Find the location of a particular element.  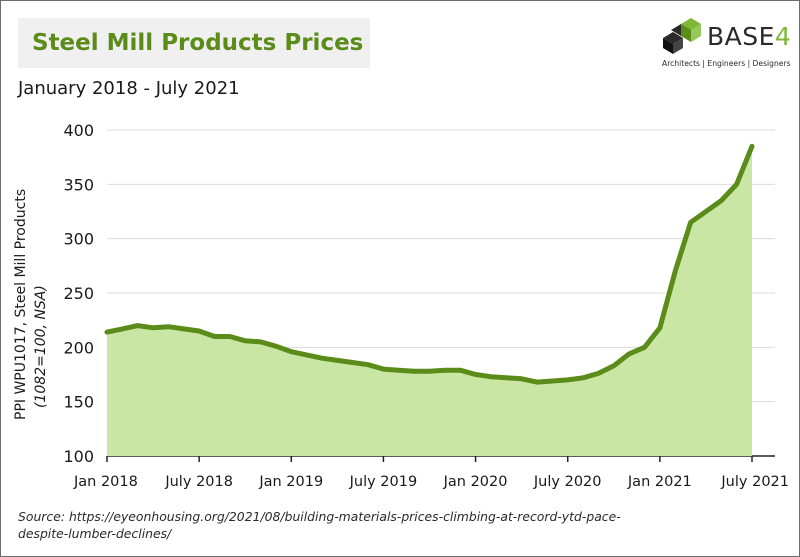

chart-subtitle: January 2018 - July 2021 is located at coordinates (129, 88).